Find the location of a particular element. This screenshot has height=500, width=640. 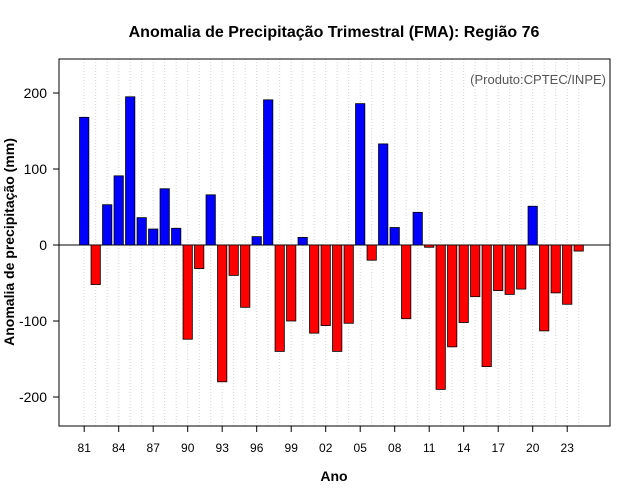

bar-2016 is located at coordinates (486, 305).